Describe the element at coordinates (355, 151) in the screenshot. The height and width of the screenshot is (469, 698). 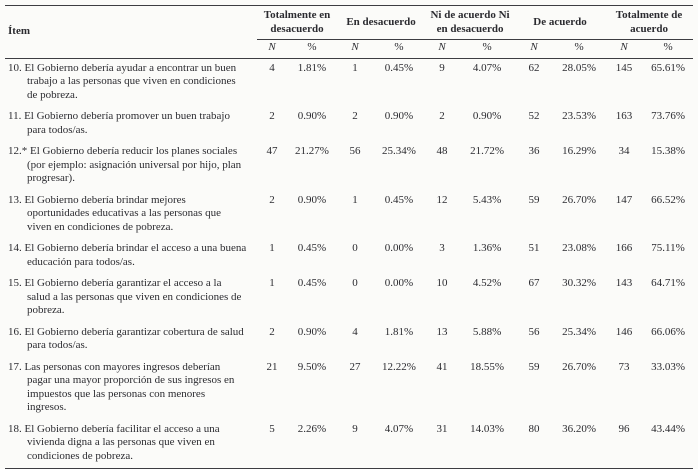
I see `value-cell: 56` at that location.